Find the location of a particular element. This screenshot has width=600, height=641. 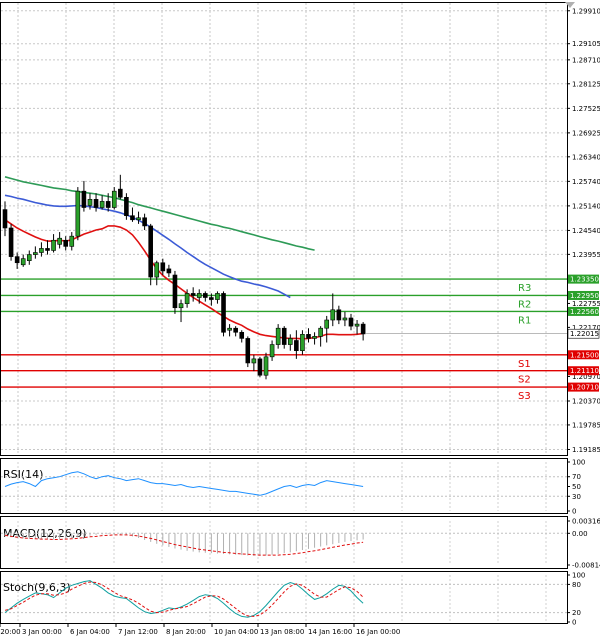

stoch-tick-label-0: 100 is located at coordinates (578, 576).